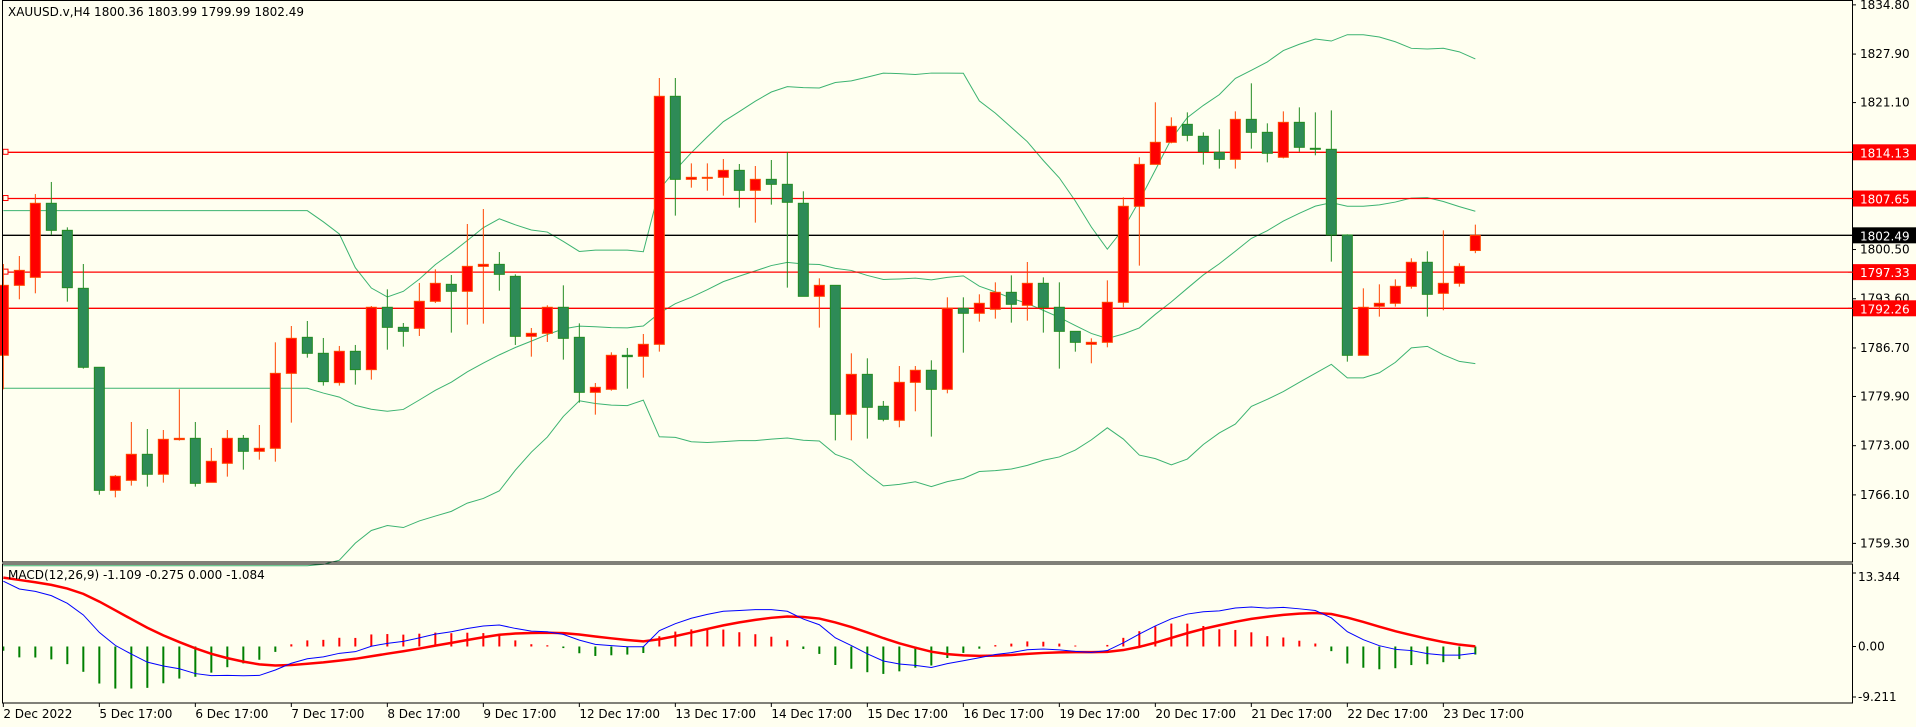  What do you see at coordinates (715, 714) in the screenshot?
I see `time-tick-label: 13 Dec 17:00` at bounding box center [715, 714].